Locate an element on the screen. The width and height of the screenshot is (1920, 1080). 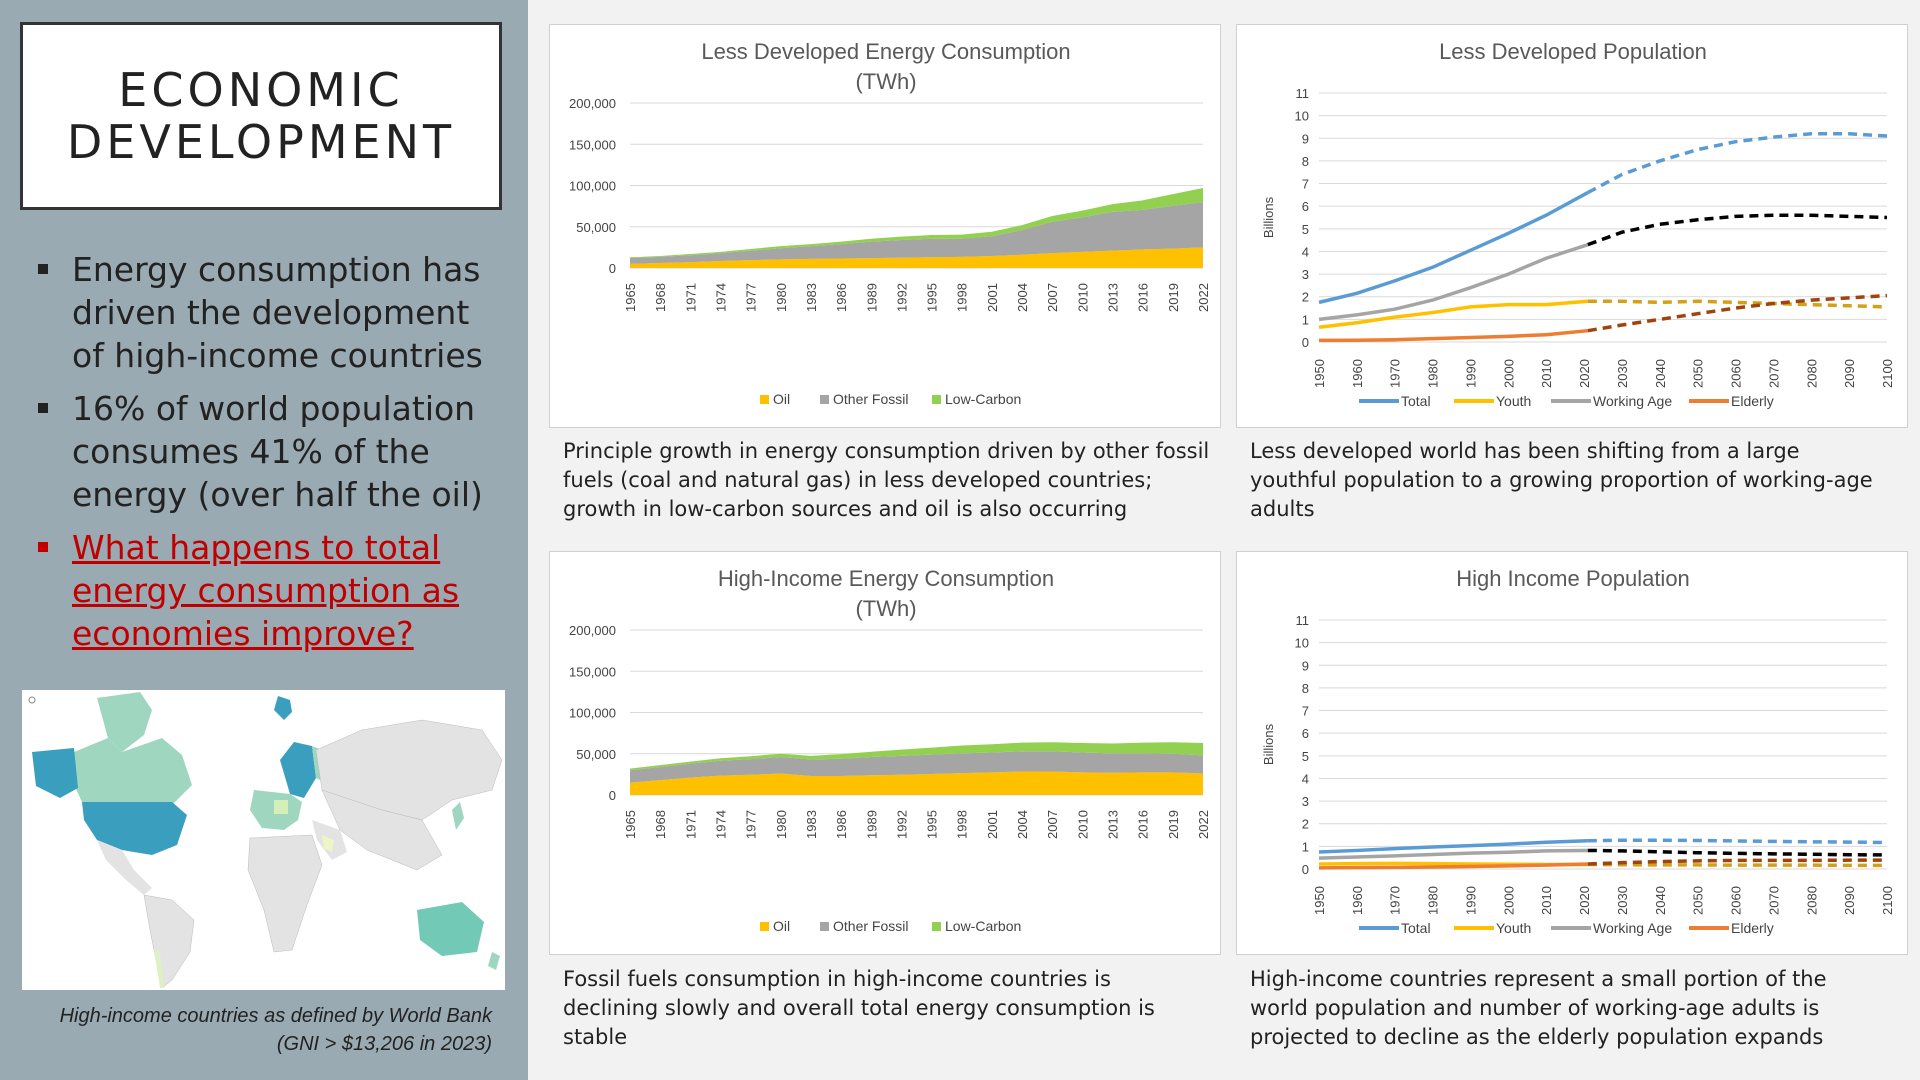
title-line-2: DEVELOPMENT is located at coordinates (261, 142).